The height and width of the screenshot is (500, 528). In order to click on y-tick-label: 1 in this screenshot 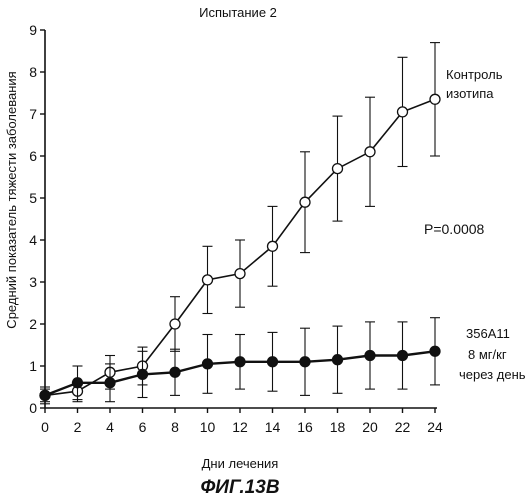, I will do `click(33, 366)`.